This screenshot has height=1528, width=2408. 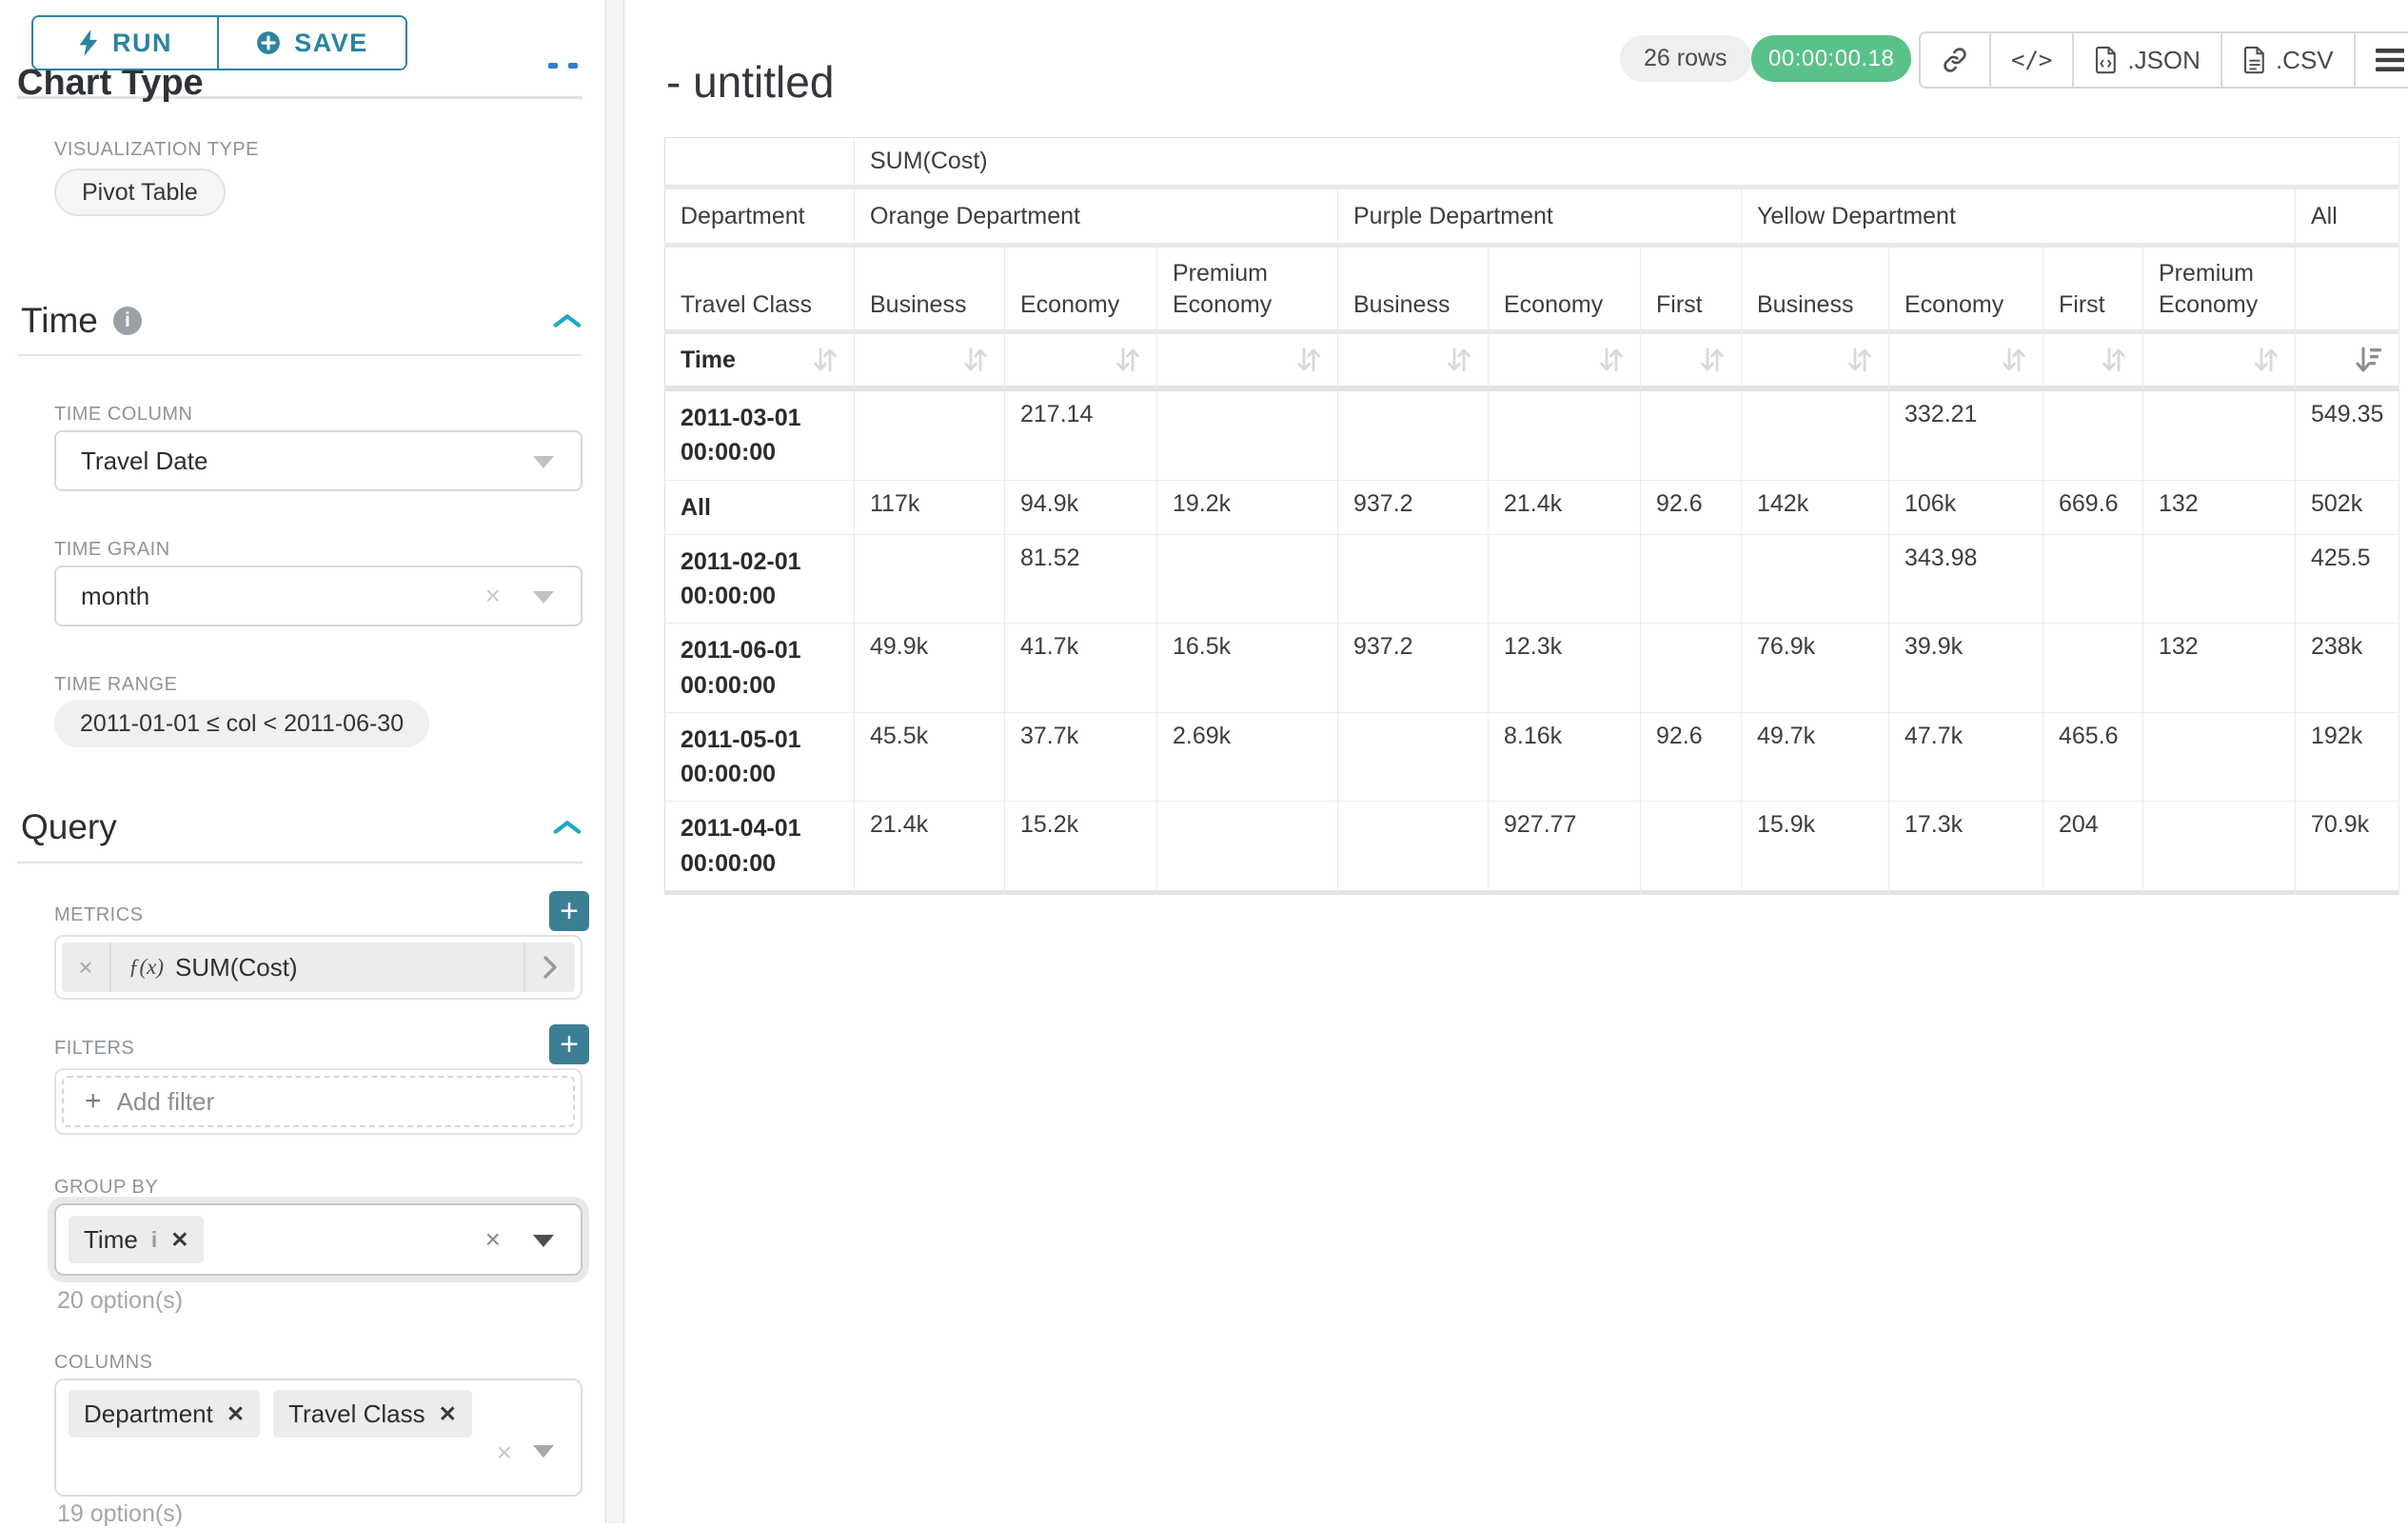 What do you see at coordinates (759, 579) in the screenshot?
I see `pivot-row-label: 2011-02-01 00:00:00` at bounding box center [759, 579].